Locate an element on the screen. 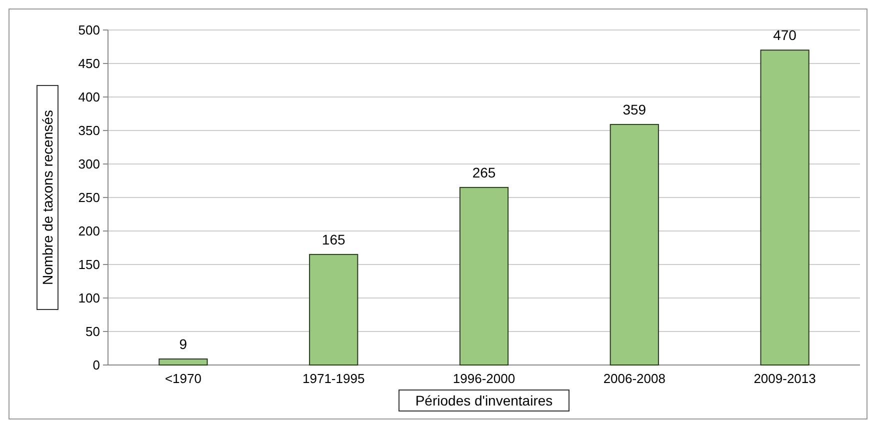  y-tick-label: 200 is located at coordinates (89, 231).